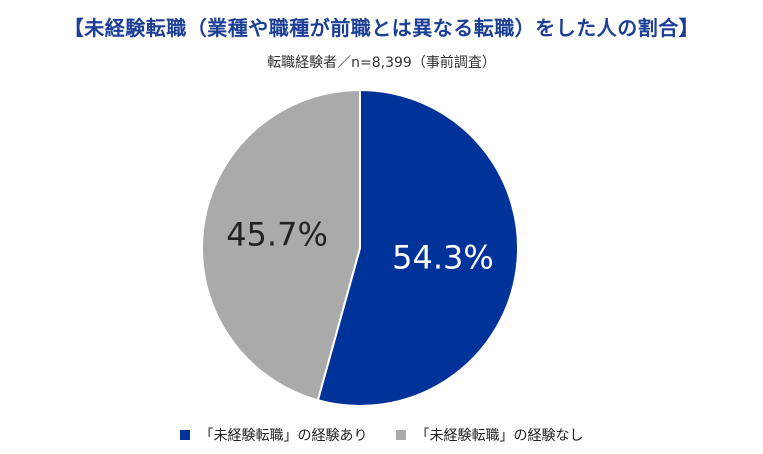 The height and width of the screenshot is (454, 763). What do you see at coordinates (283, 436) in the screenshot?
I see `legend-label-with-experience: 「未経験転職」の経験あり` at bounding box center [283, 436].